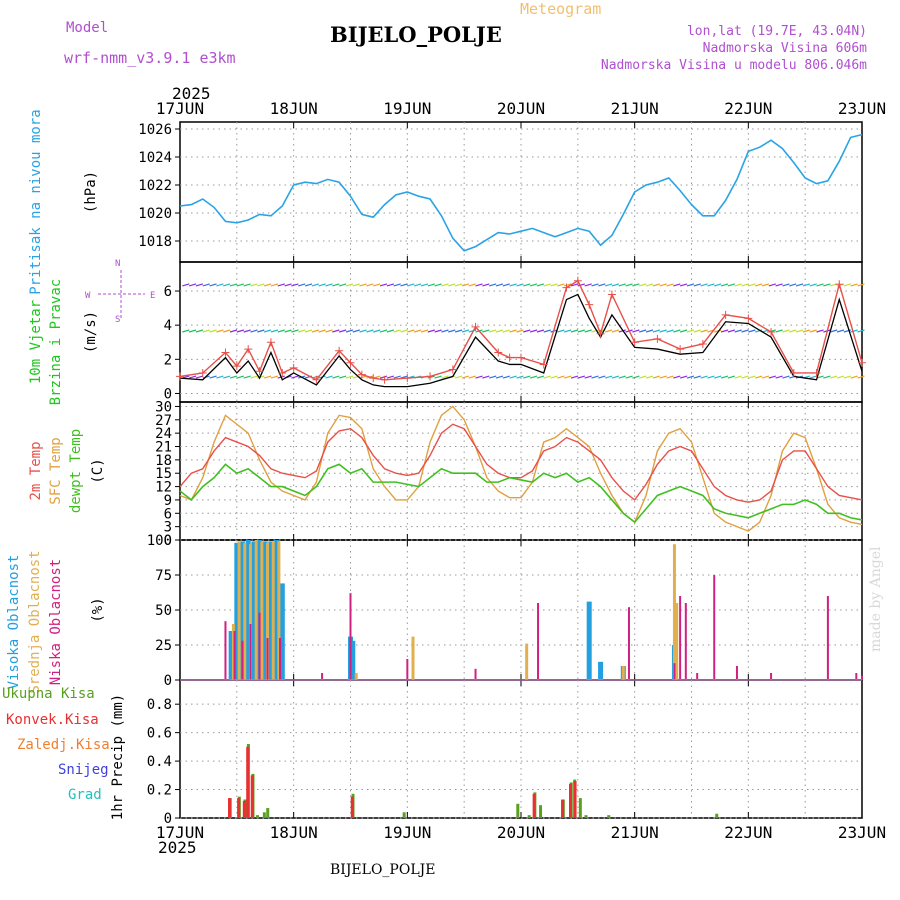 The width and height of the screenshot is (900, 900). What do you see at coordinates (163, 474) in the screenshot?
I see `y-tick-label: 15` at bounding box center [163, 474].